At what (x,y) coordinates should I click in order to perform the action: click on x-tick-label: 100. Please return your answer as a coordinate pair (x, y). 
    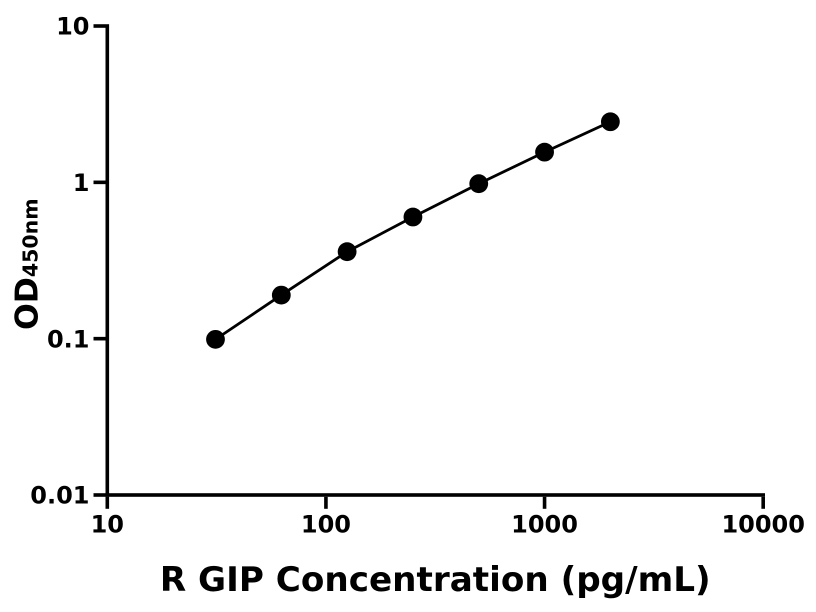
    Looking at the image, I should click on (326, 525).